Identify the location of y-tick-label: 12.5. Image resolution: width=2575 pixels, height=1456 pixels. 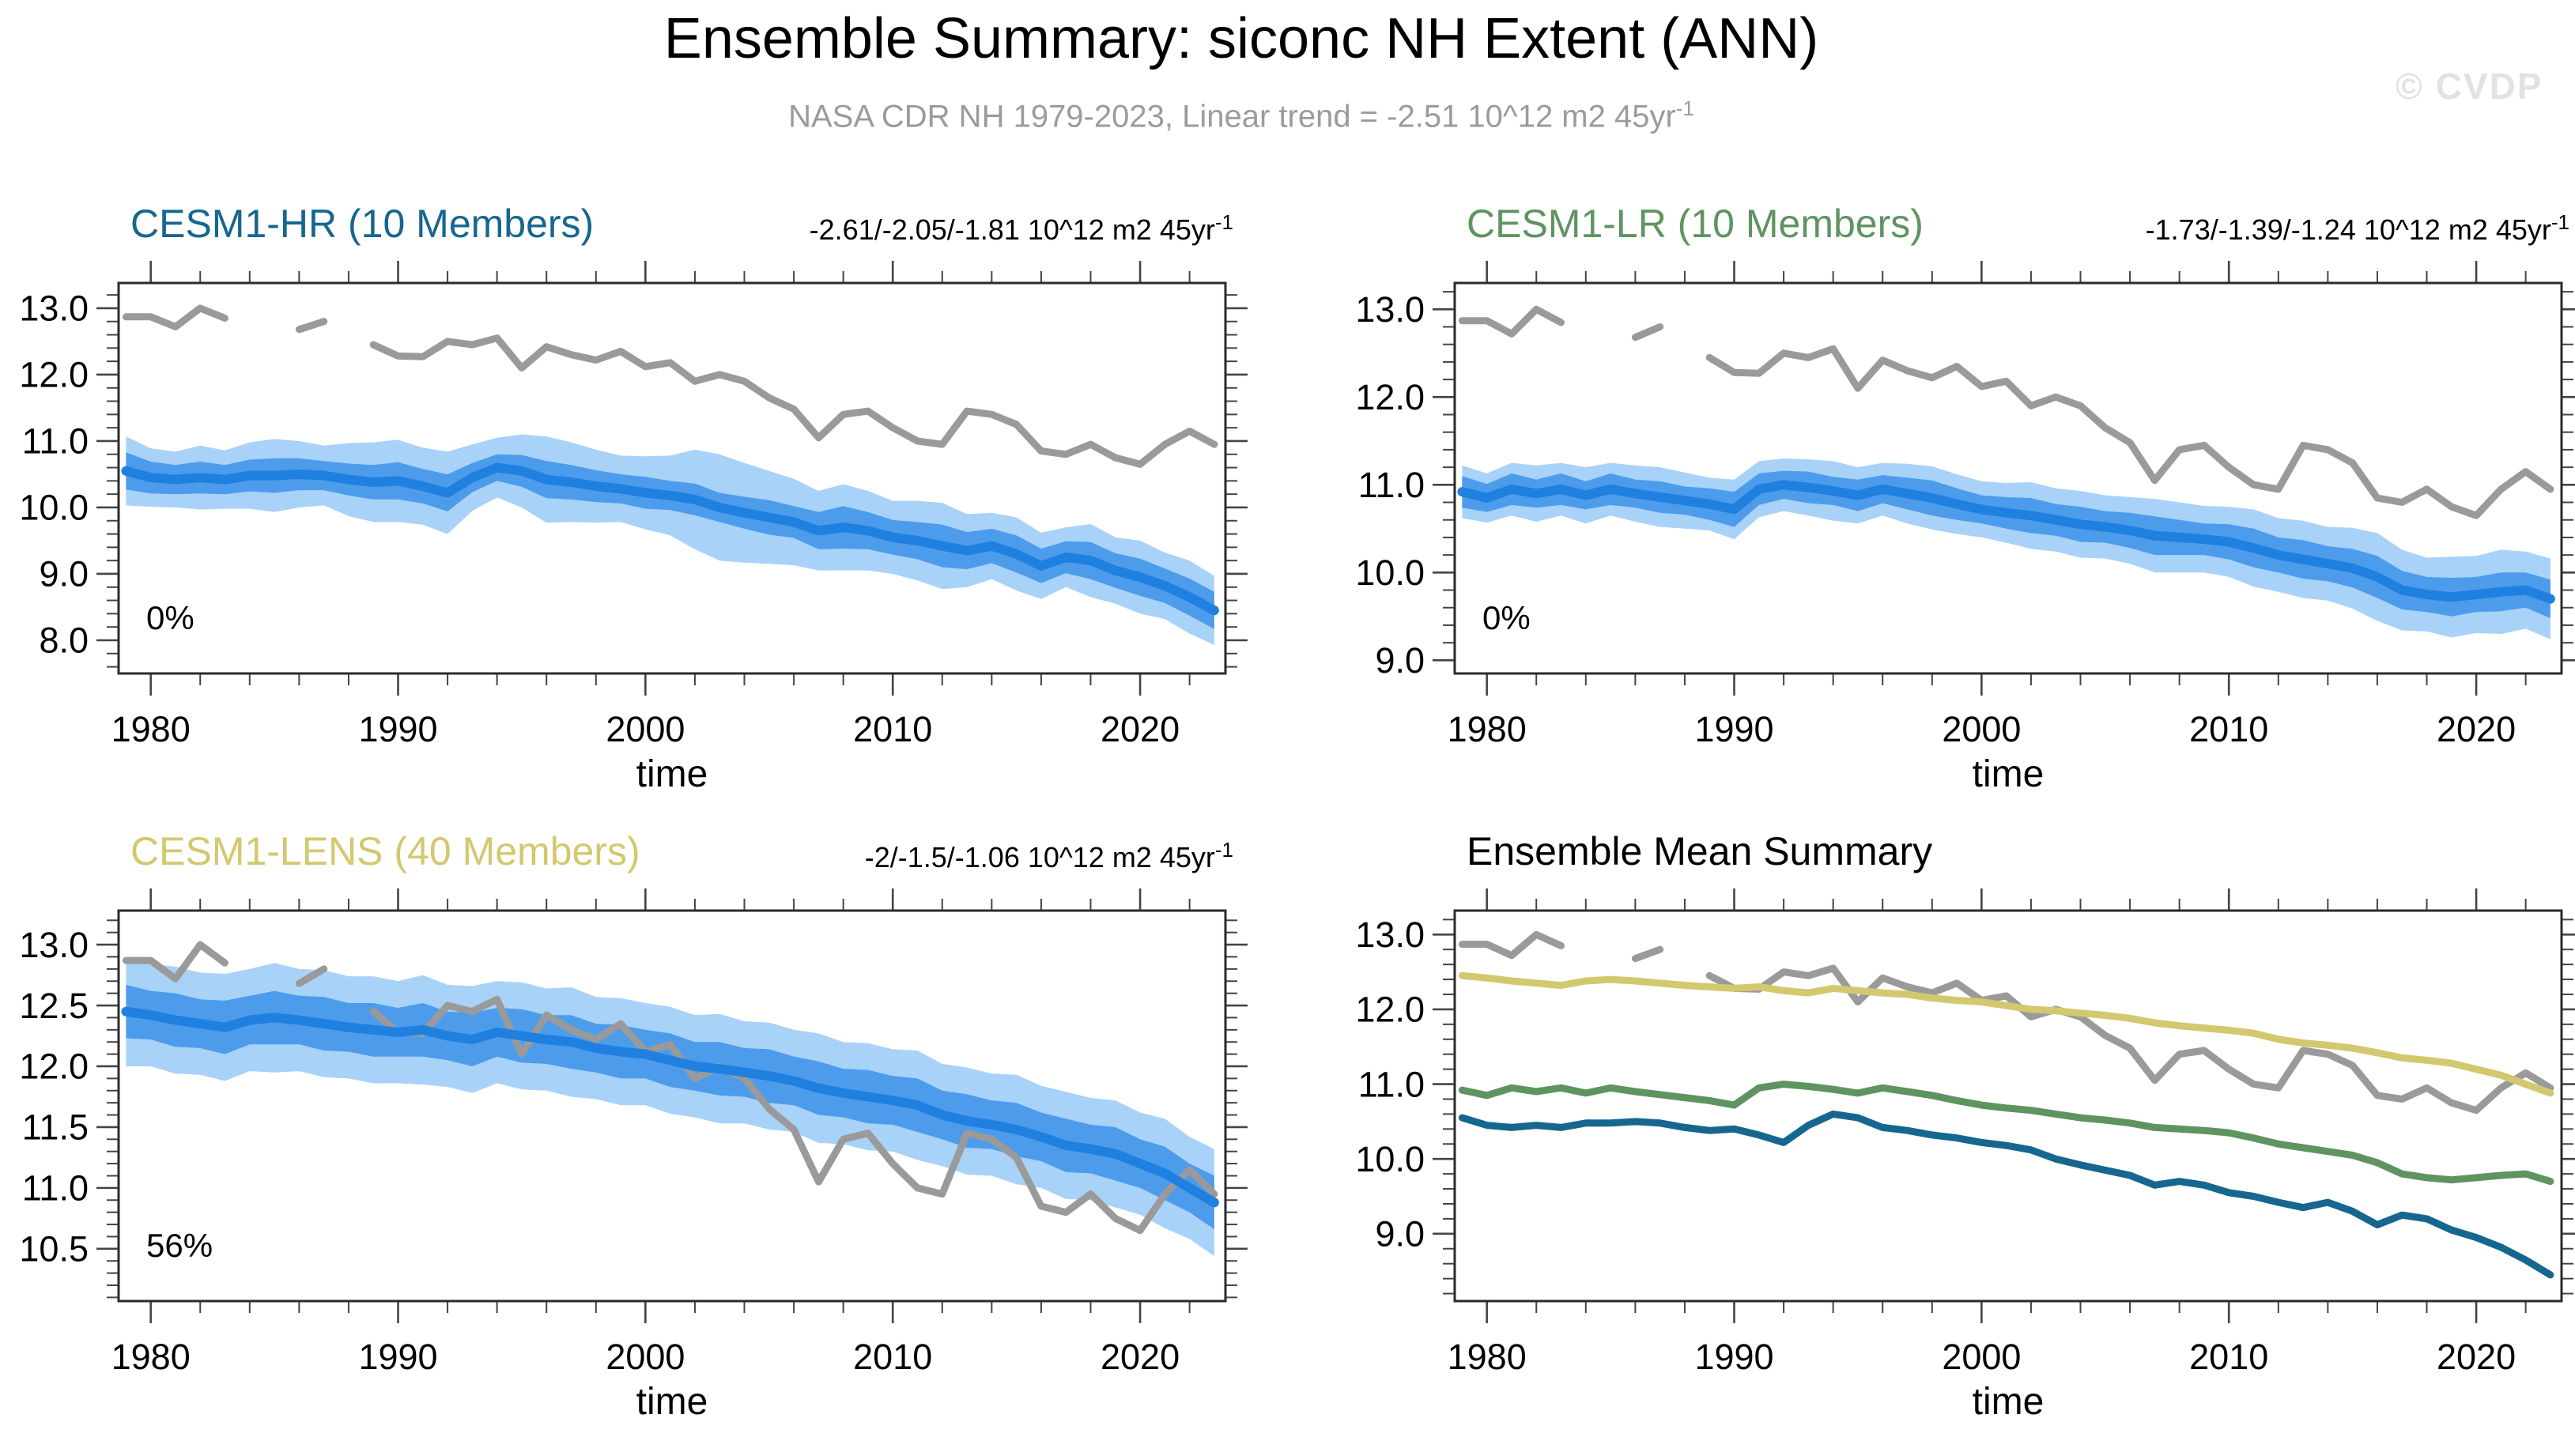
(54, 1006).